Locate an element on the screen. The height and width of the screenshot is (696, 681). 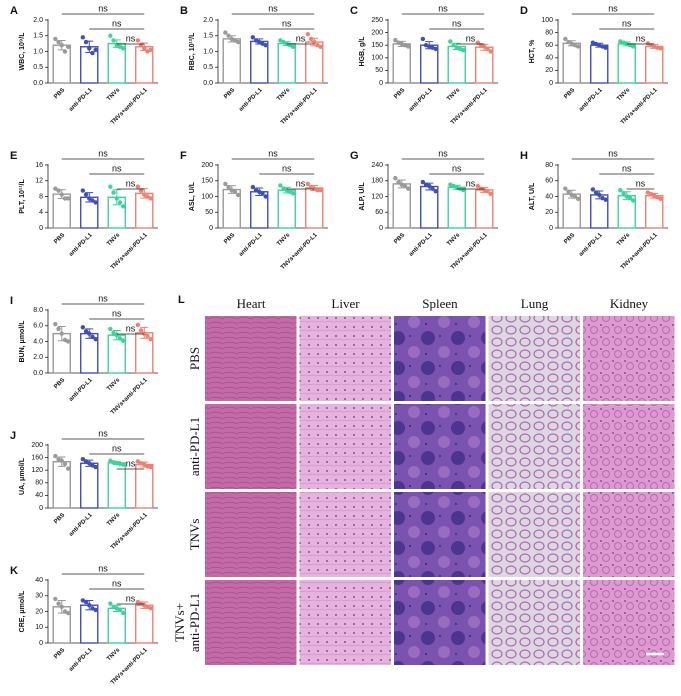
panel-letter: I is located at coordinates (11, 301).